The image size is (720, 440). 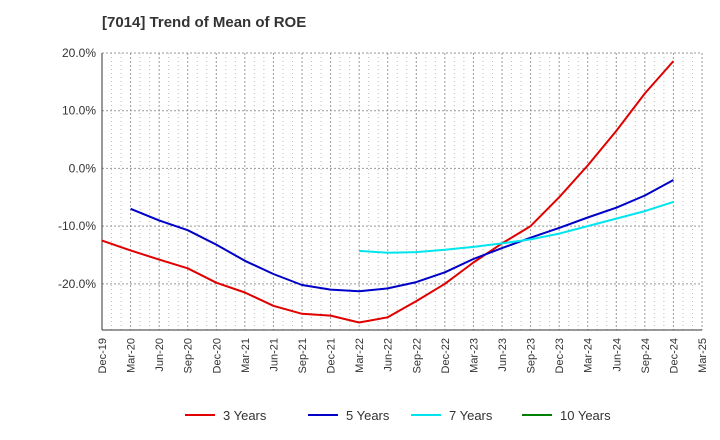 I want to click on x-tick-label: Jun-22, so click(x=389, y=355).